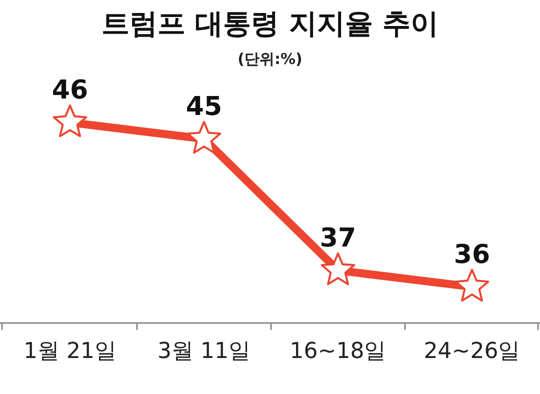 This screenshot has width=540, height=394. I want to click on chart-subtitle: (단위:%), so click(270, 59).